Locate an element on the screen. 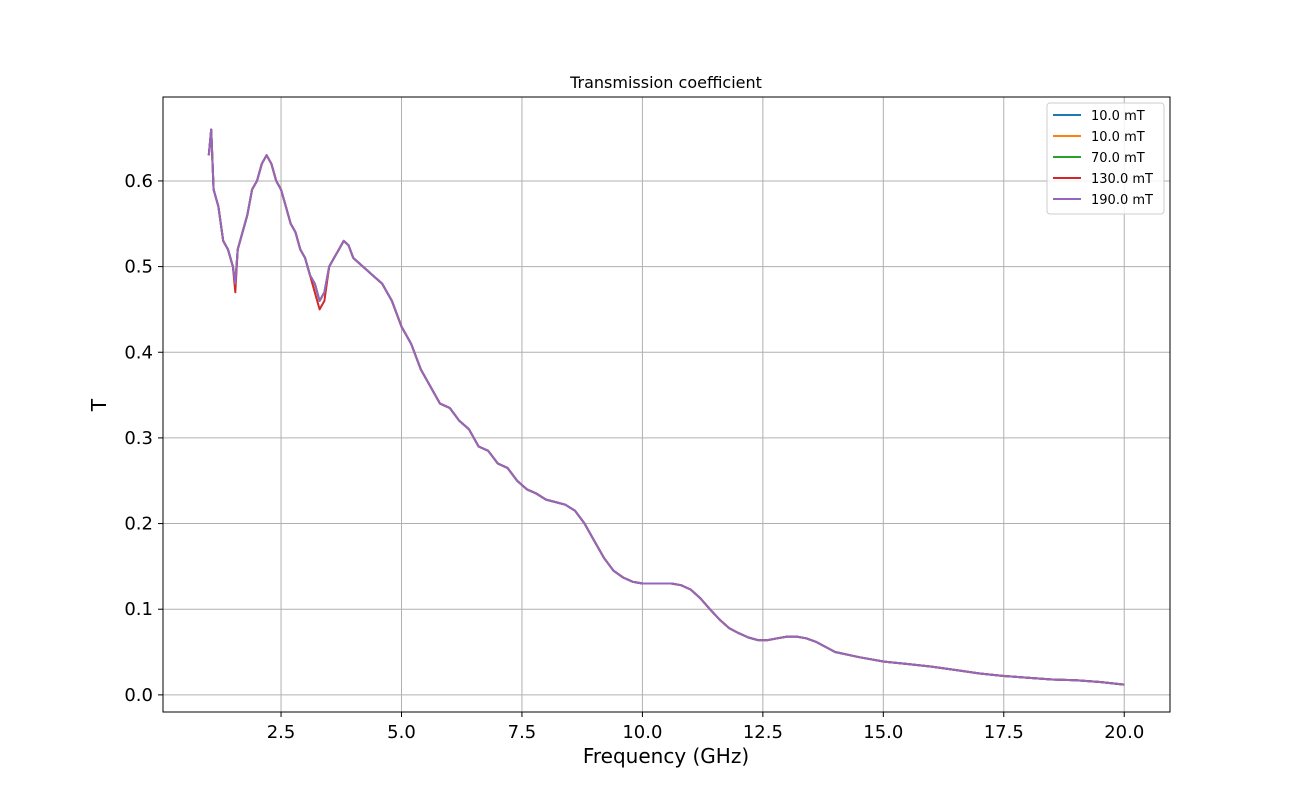 Image resolution: width=1300 pixels, height=800 pixels. legend-label: 70.0 mT is located at coordinates (1118, 158).